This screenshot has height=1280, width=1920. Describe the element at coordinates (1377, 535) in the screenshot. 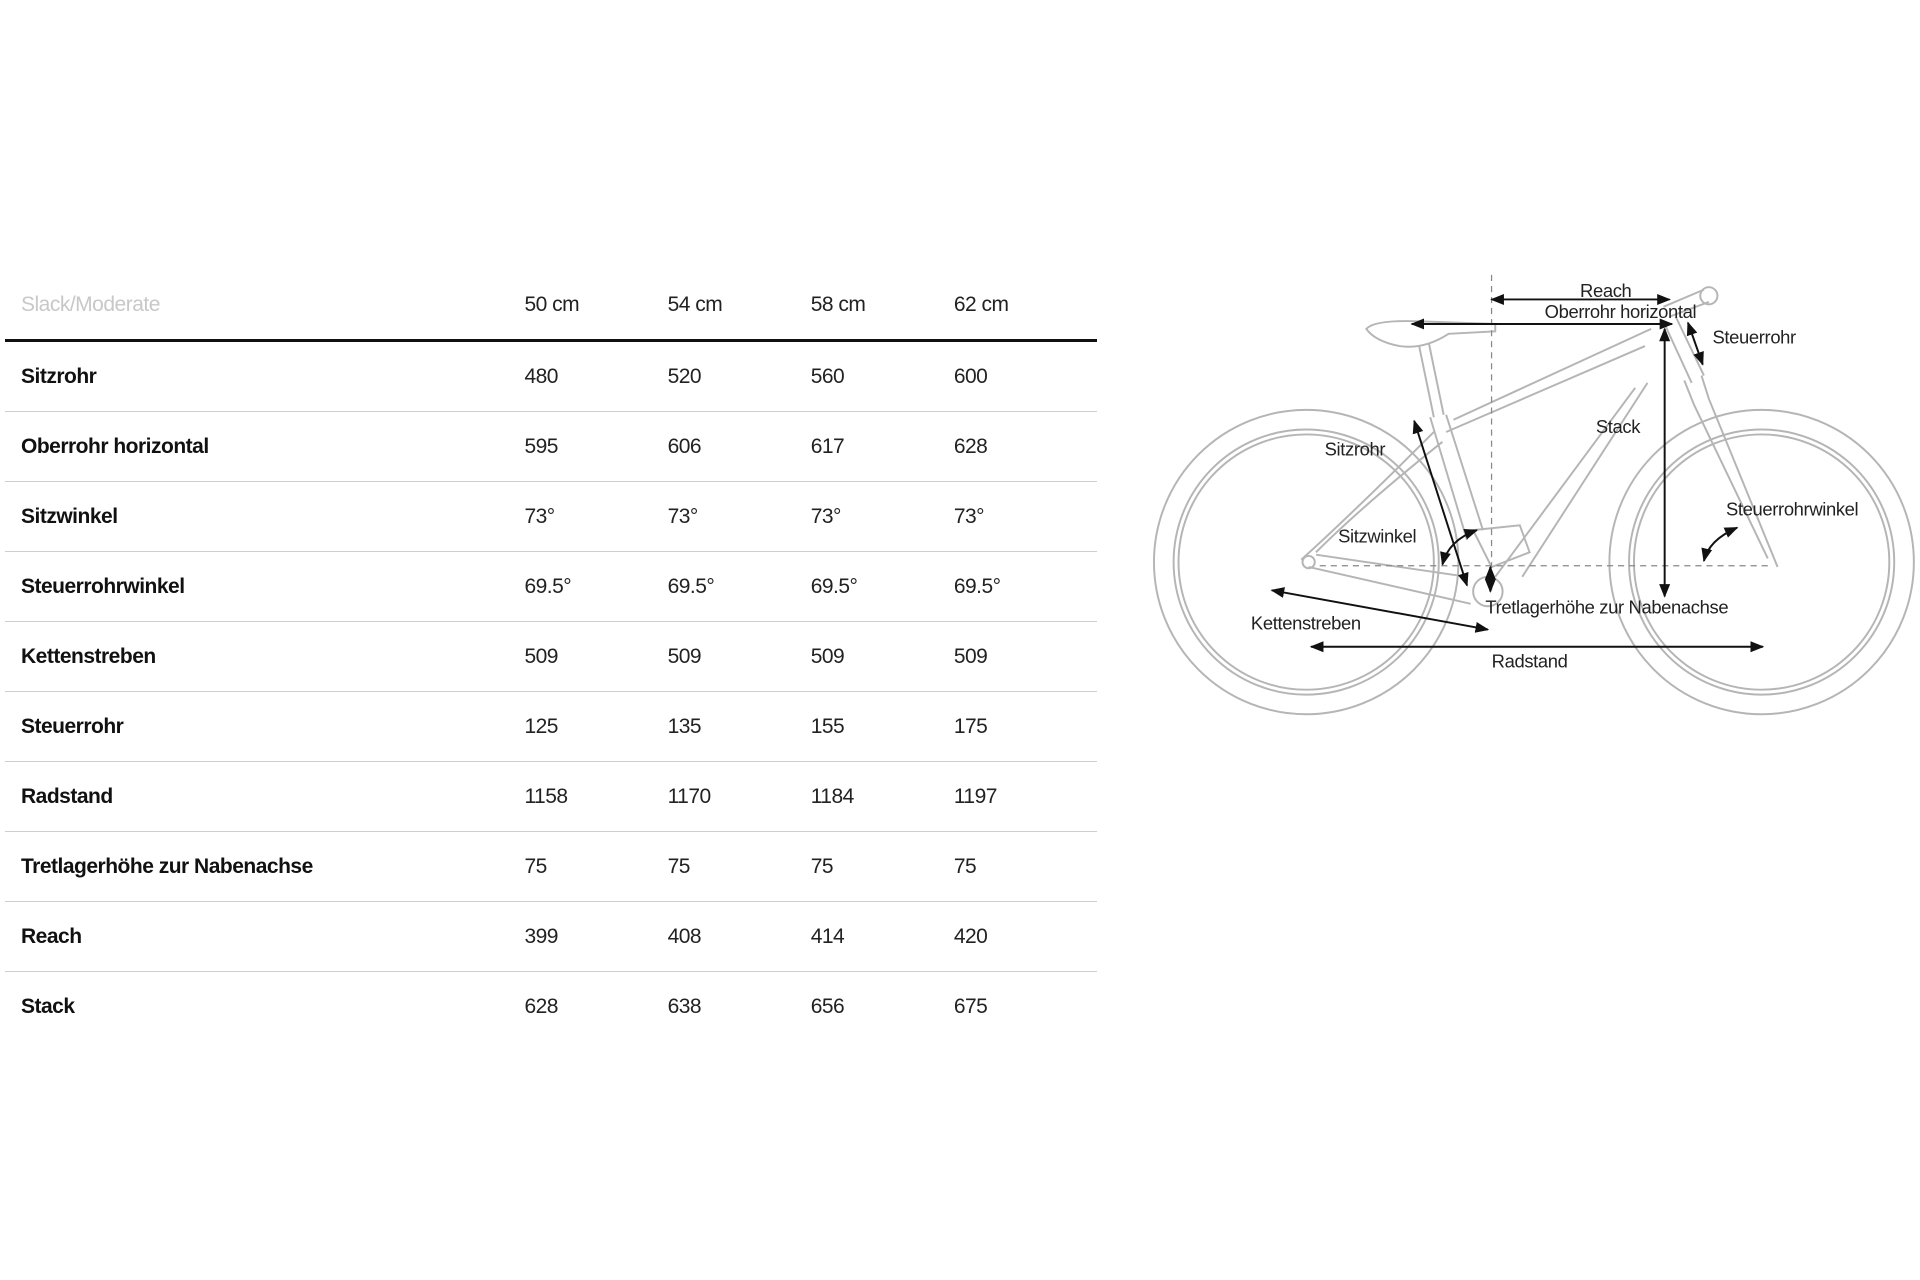

I see `label-sitzwinkel: Sitzwinkel` at that location.